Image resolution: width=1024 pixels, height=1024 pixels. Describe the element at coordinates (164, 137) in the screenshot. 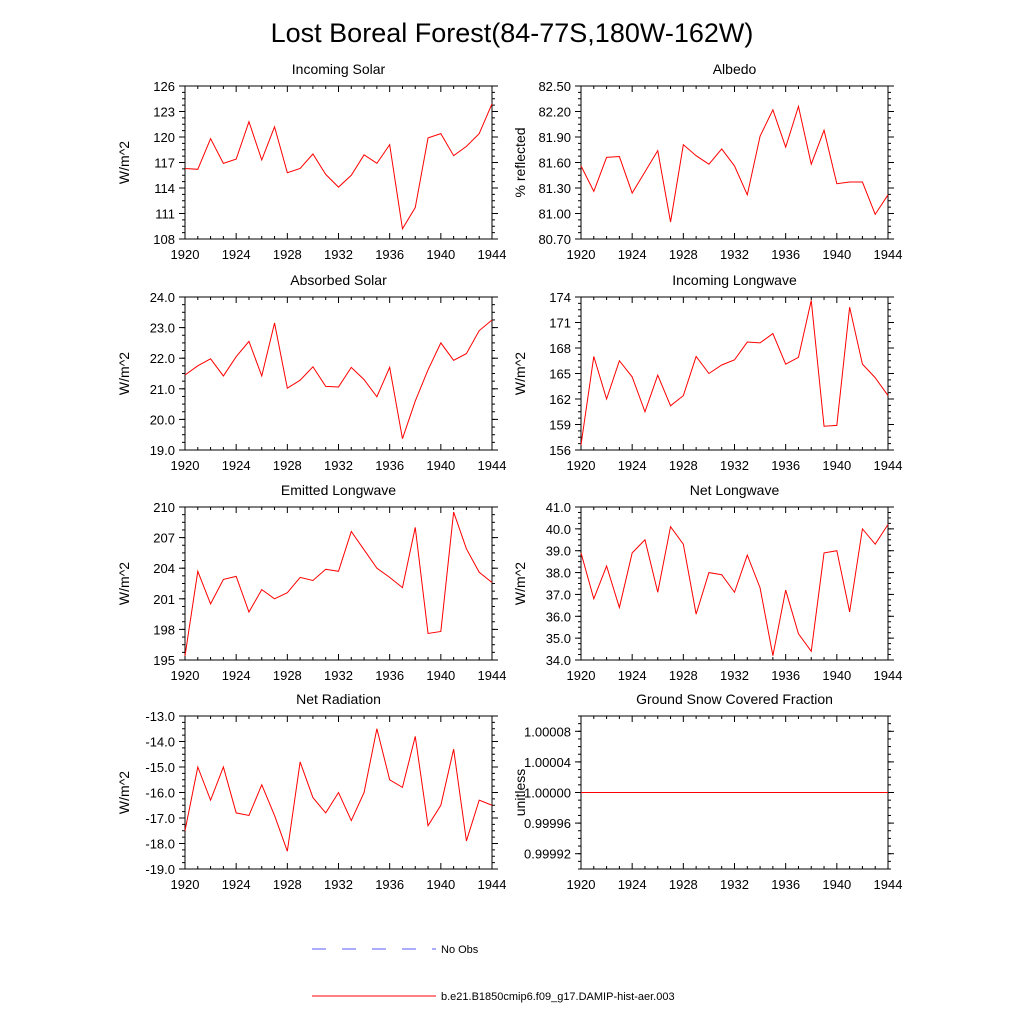

I see `y-tick-label: 120` at that location.